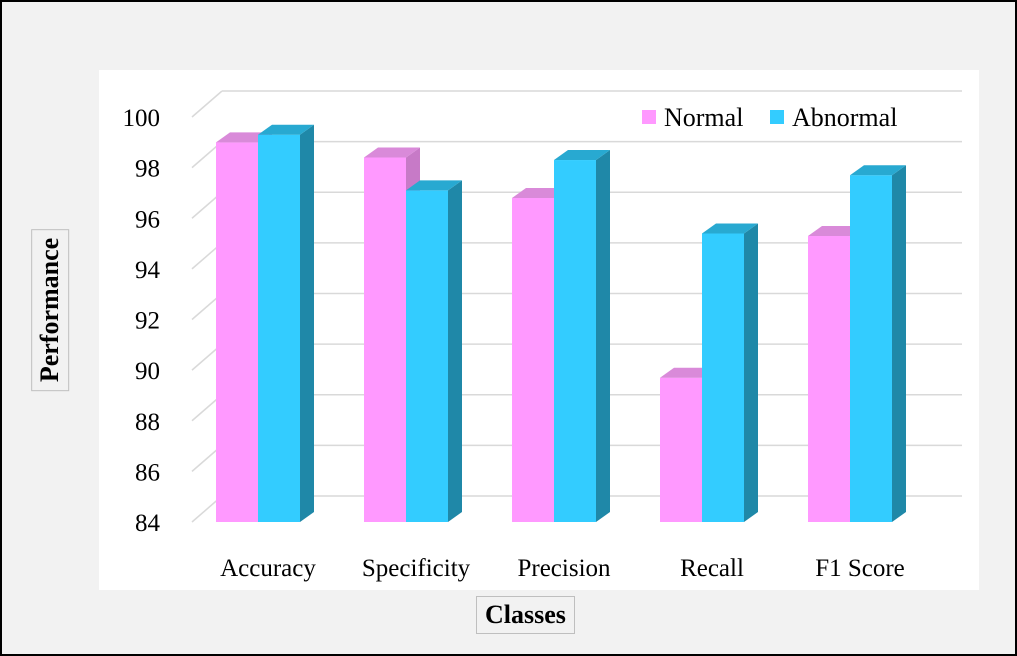  I want to click on legend-label: Normal, so click(703, 117).